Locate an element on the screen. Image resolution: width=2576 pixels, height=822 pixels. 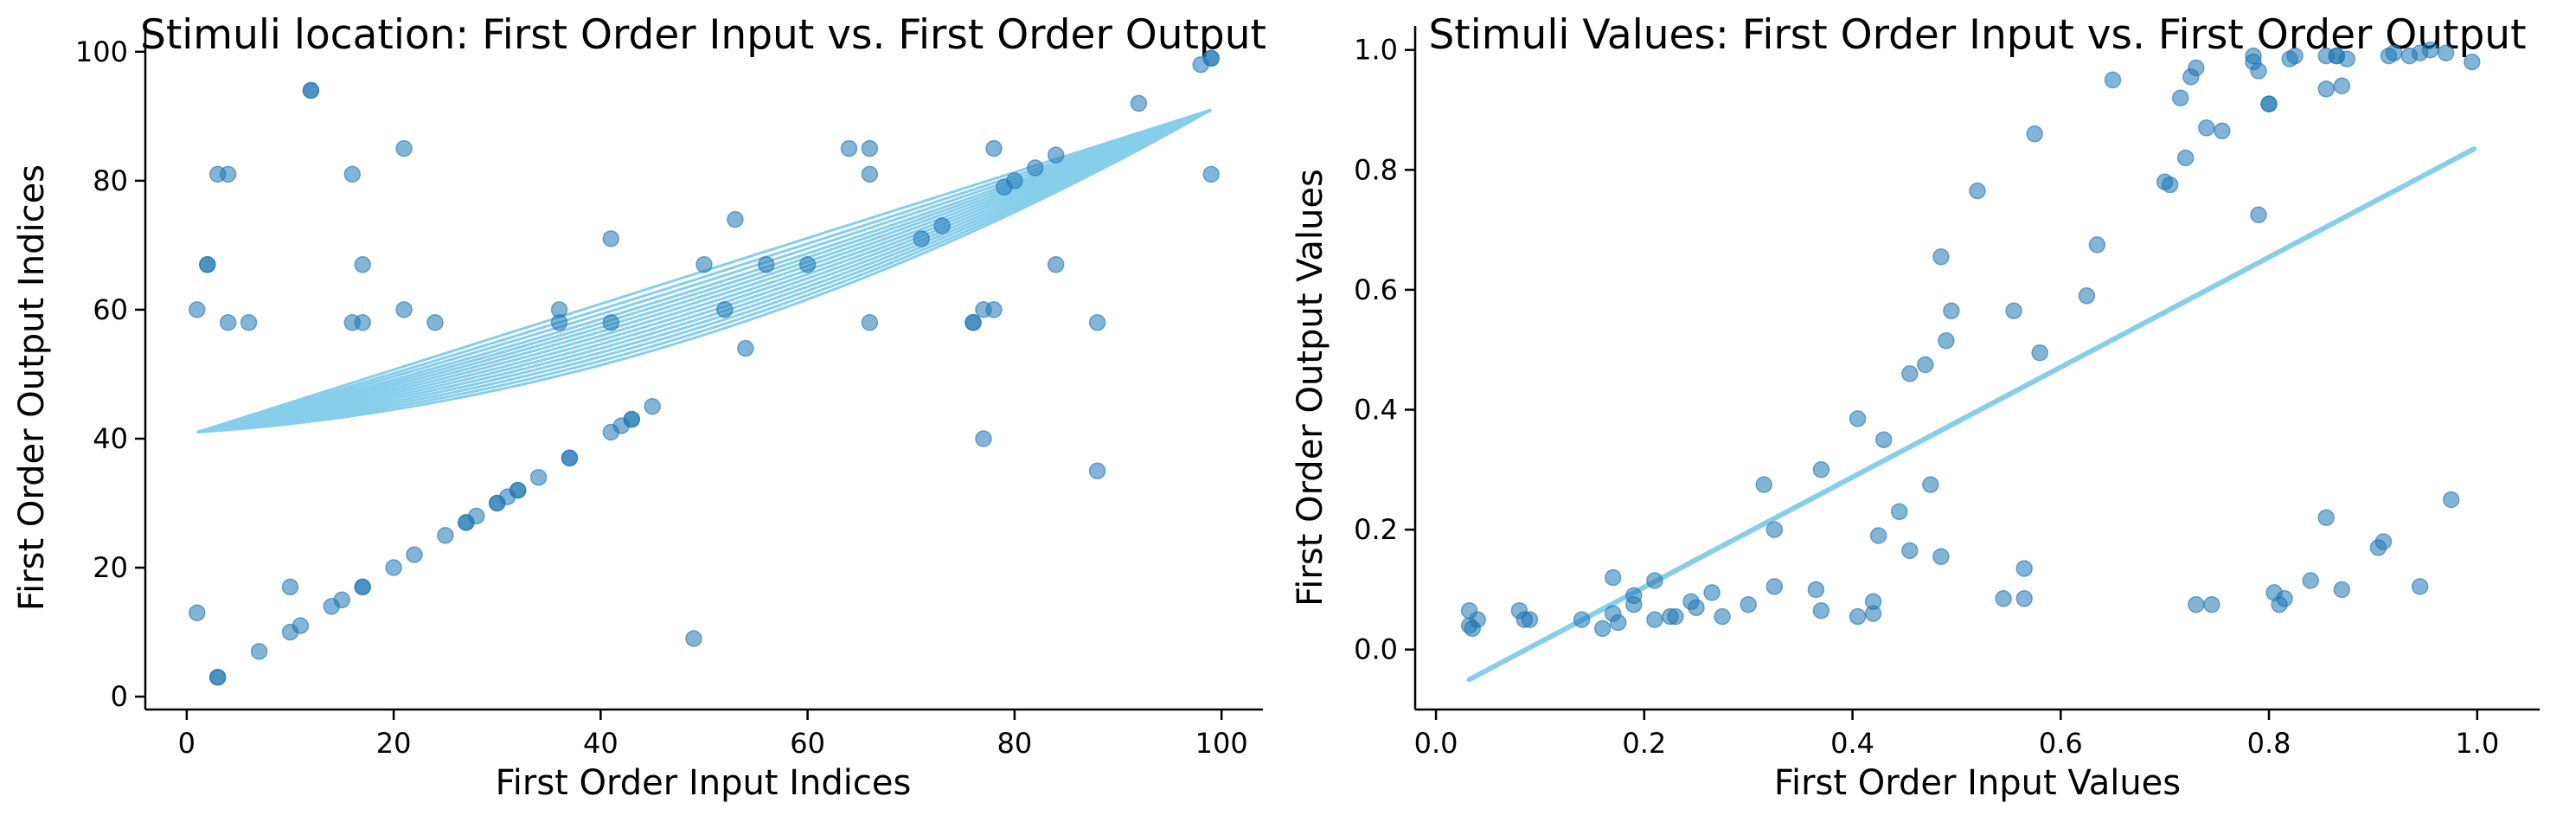
y-tick-label: 60 is located at coordinates (110, 310).